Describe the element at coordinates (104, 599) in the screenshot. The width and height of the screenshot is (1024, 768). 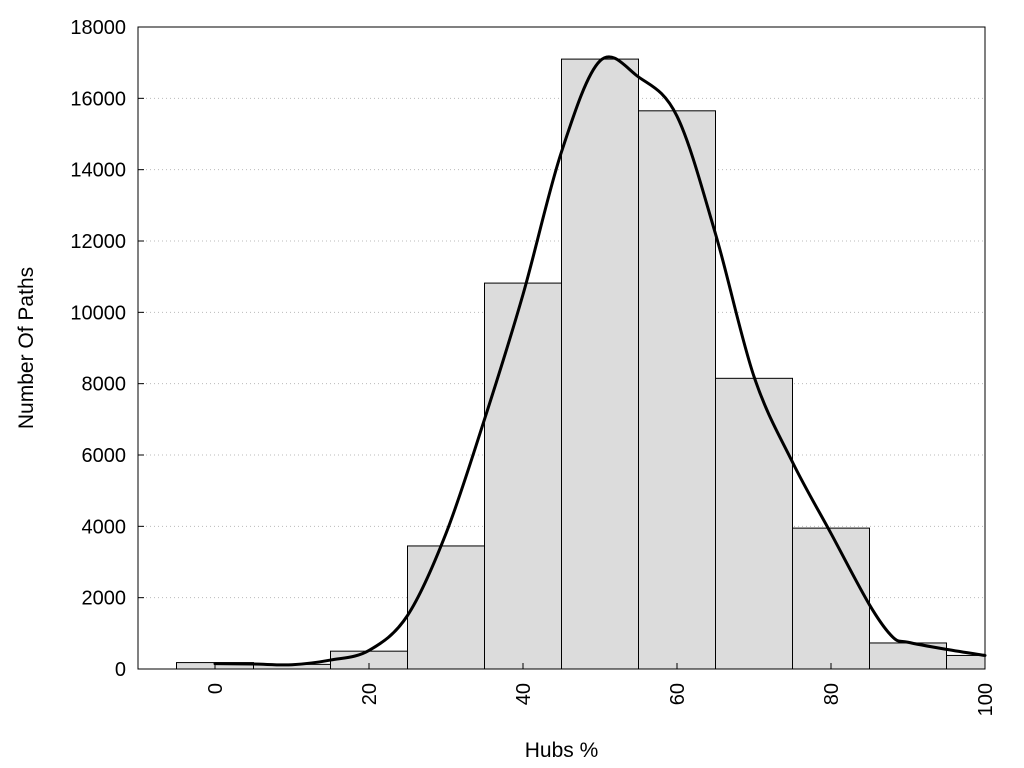
I see `y-tick-label: 2000` at that location.